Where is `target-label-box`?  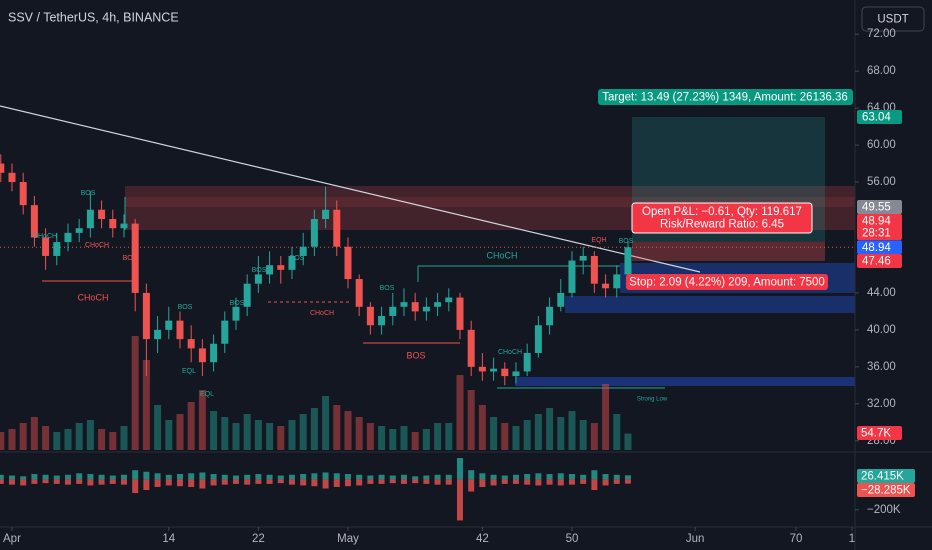
target-label-box is located at coordinates (725, 97).